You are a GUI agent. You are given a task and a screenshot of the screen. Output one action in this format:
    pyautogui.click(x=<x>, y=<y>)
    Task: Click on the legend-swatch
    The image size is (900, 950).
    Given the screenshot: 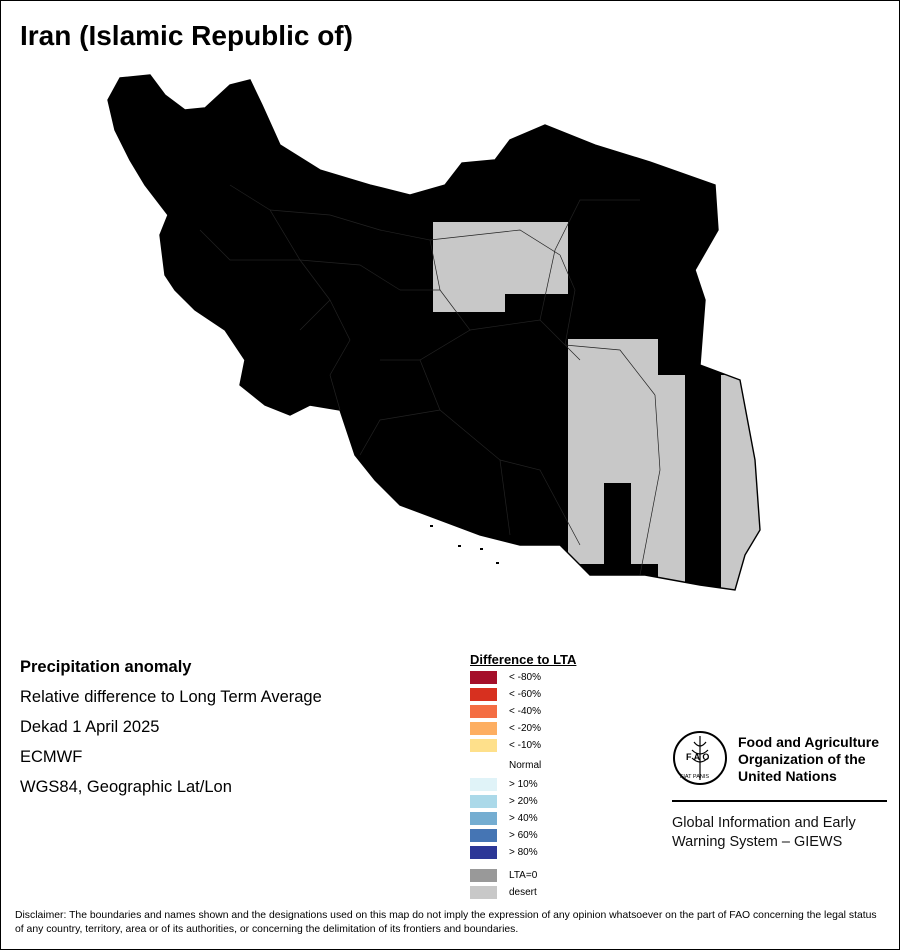 What is the action you would take?
    pyautogui.click(x=483, y=728)
    